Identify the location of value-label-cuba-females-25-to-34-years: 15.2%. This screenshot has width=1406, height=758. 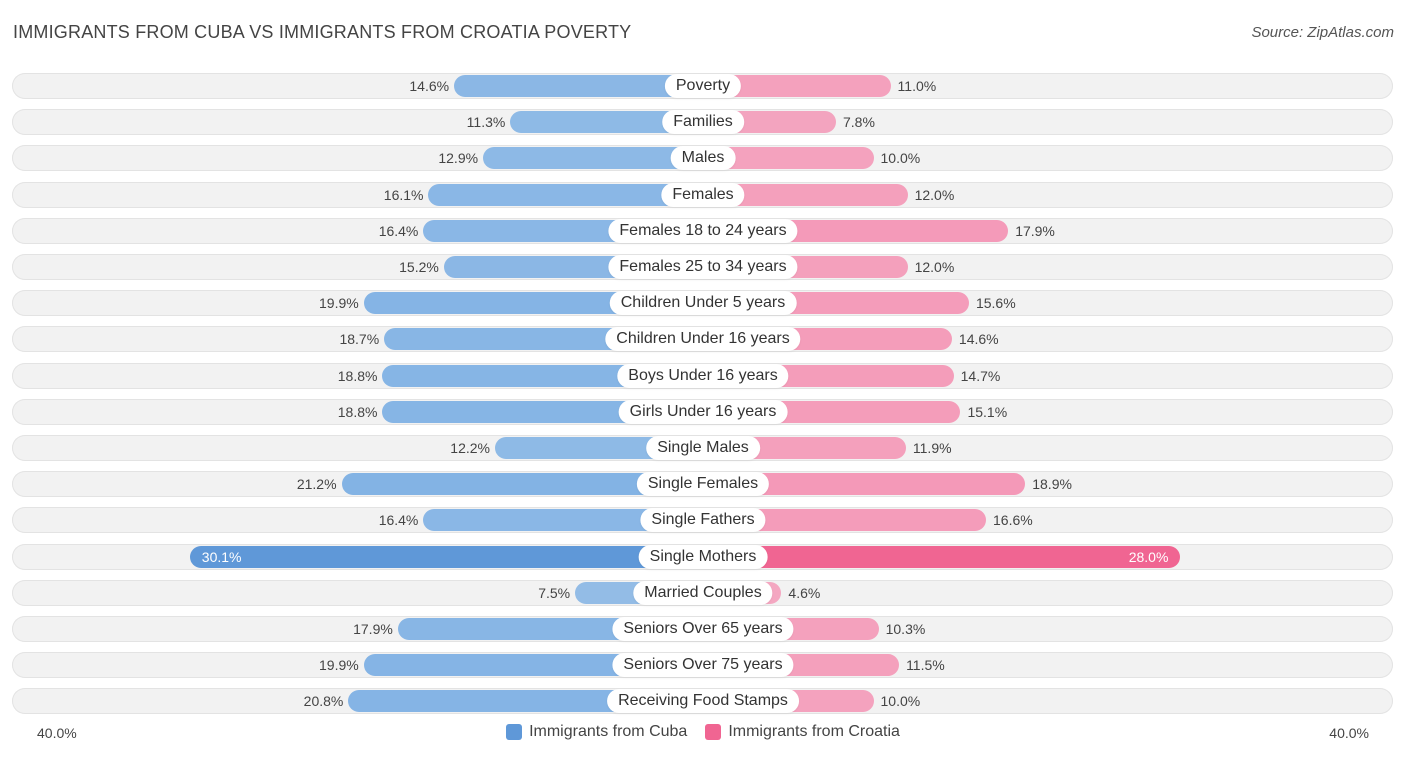
(419, 267).